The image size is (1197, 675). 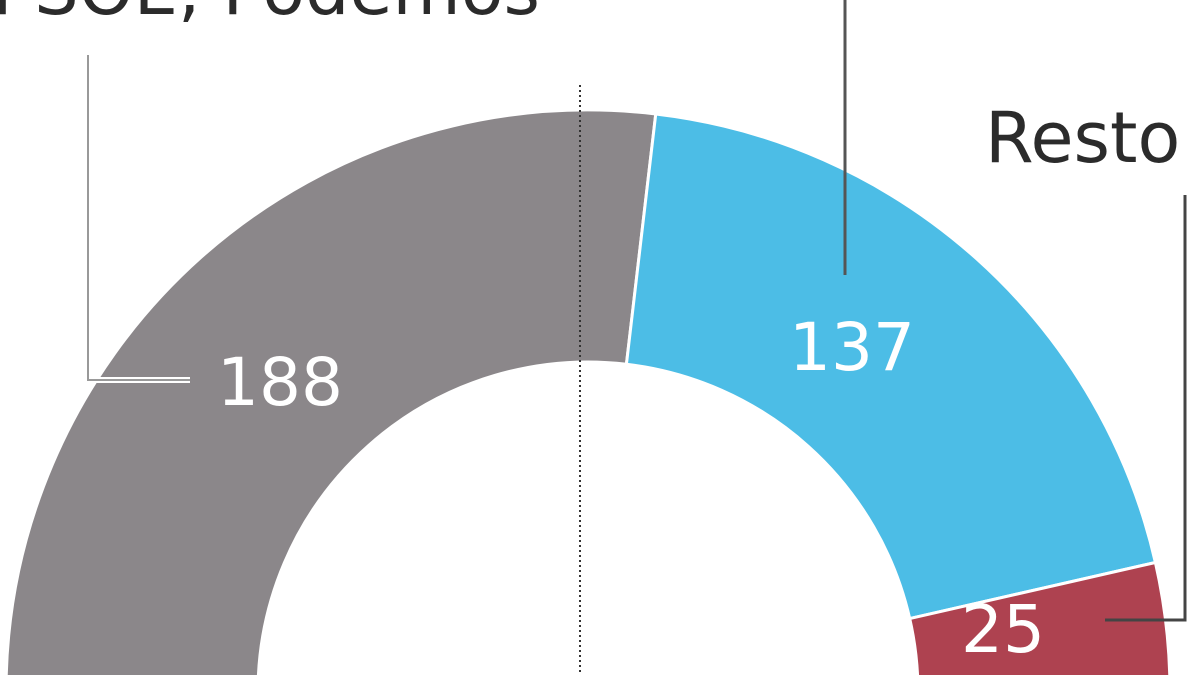 What do you see at coordinates (1146, 408) in the screenshot?
I see `leader-line-resto` at bounding box center [1146, 408].